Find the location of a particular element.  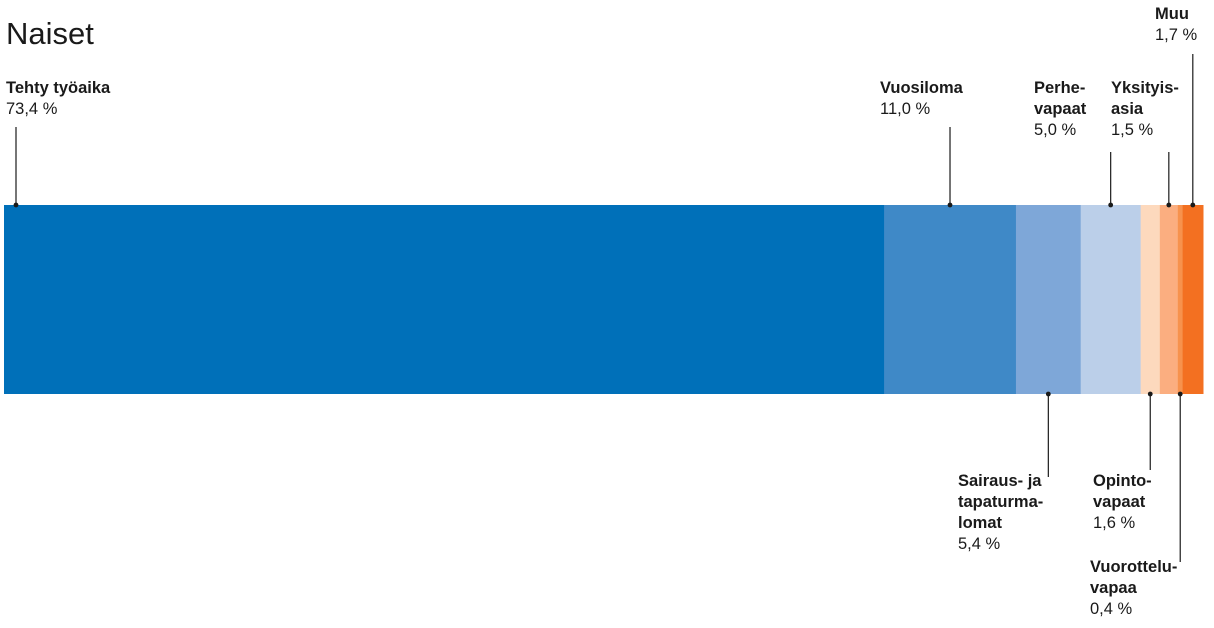

segment-value-opinto-vapaat: 1,6 % is located at coordinates (1114, 523).